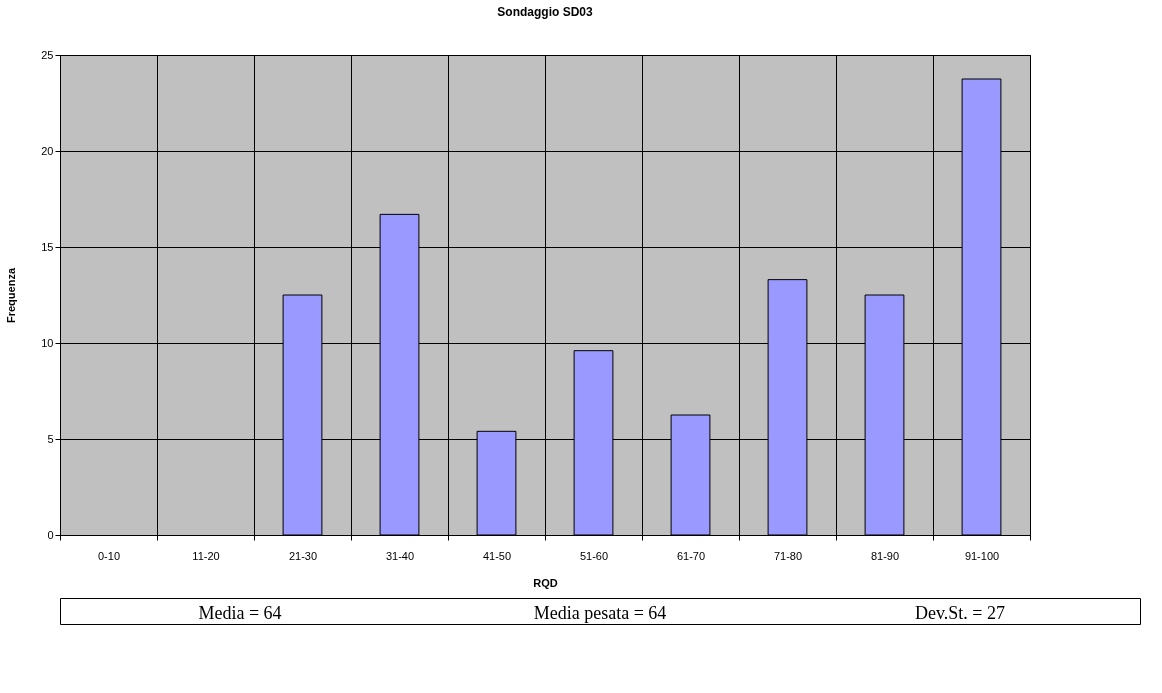 This screenshot has width=1162, height=693. I want to click on x-tick-label: 61-70, so click(691, 555).